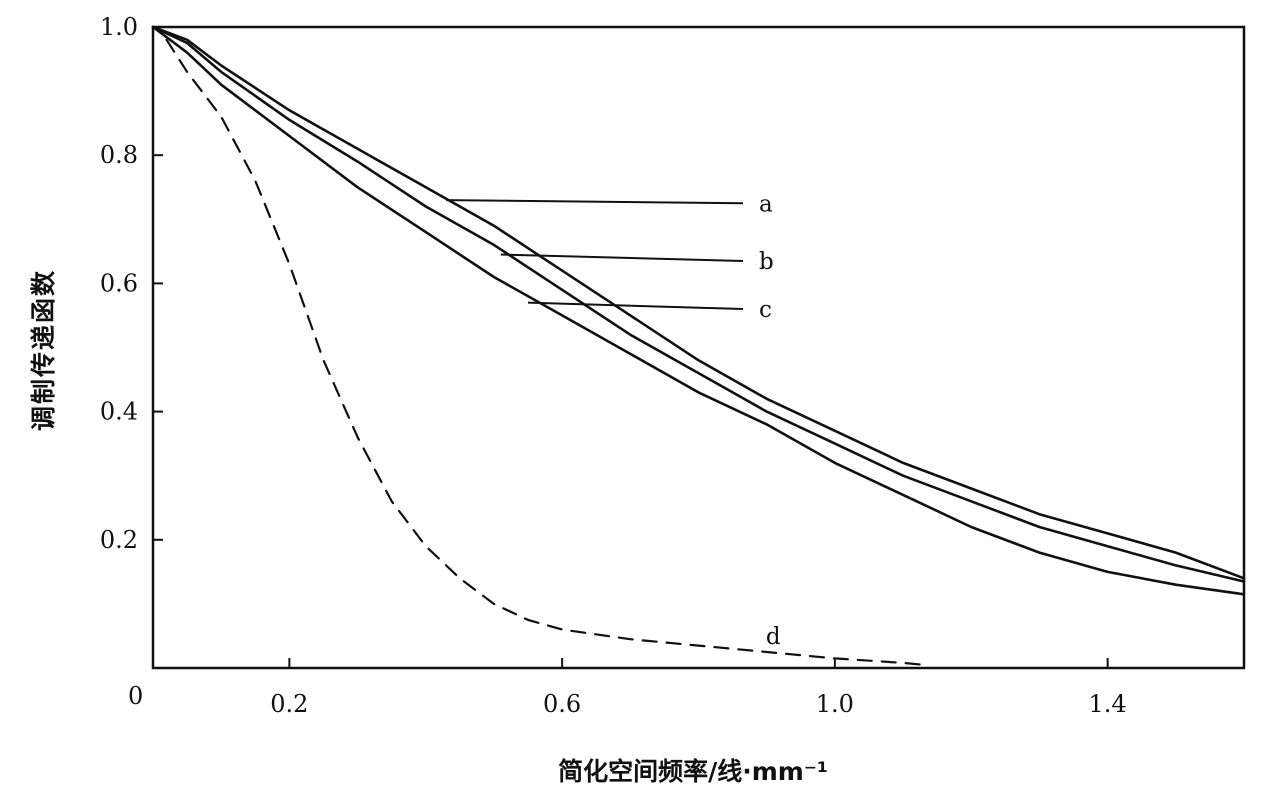 Image resolution: width=1282 pixels, height=799 pixels. I want to click on series-pointer-a, so click(595, 202).